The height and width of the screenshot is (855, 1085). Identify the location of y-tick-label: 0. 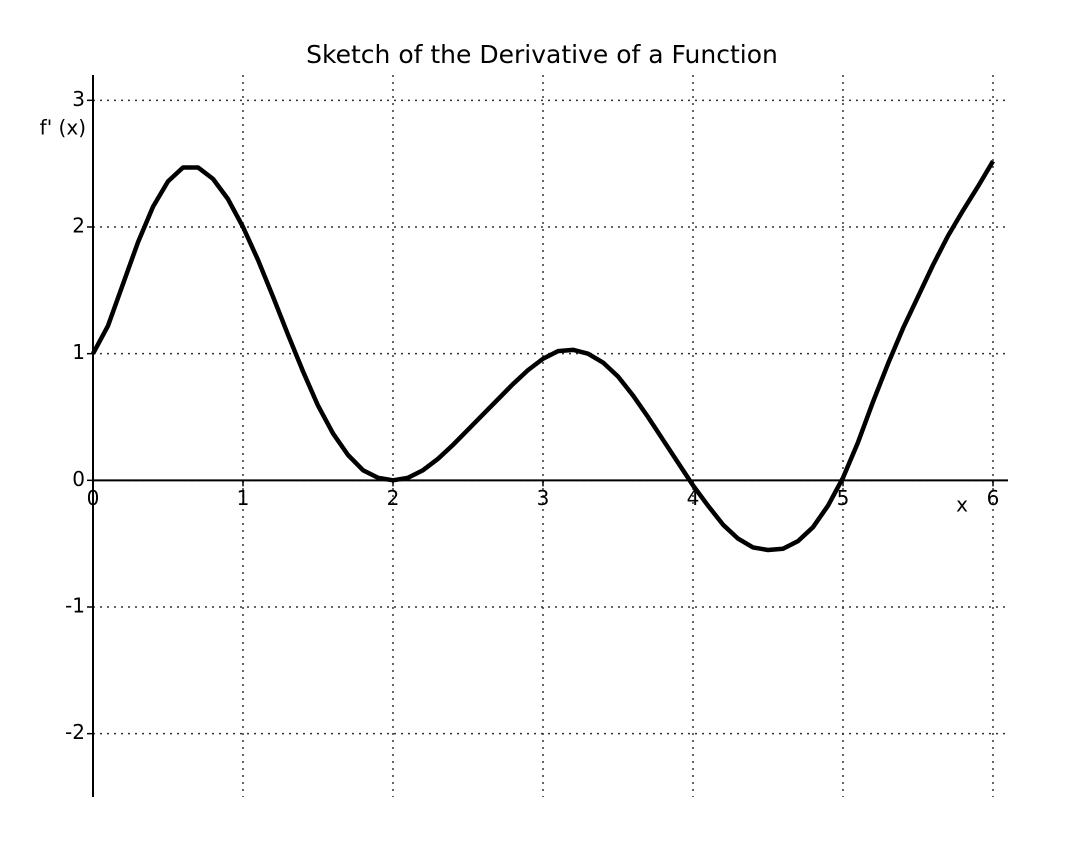
(78, 479).